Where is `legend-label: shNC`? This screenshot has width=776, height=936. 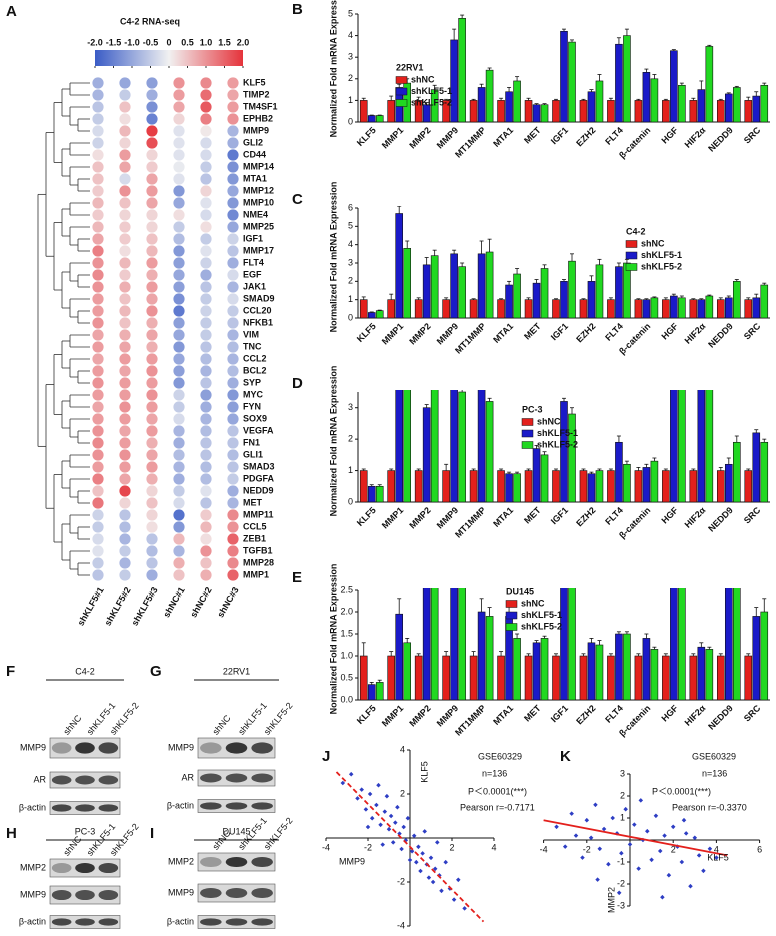 legend-label: shNC is located at coordinates (653, 243).